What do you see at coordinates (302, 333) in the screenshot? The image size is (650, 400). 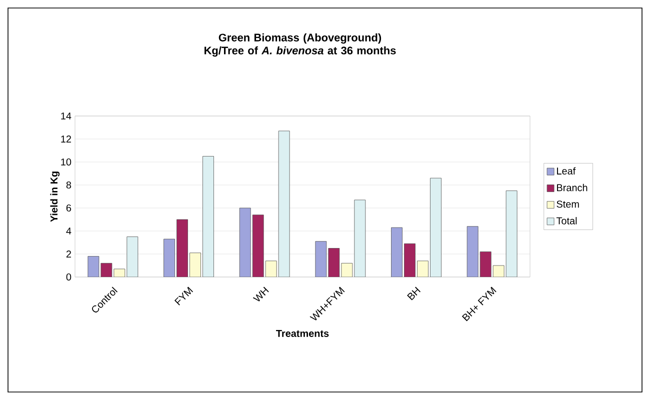 I see `x-axis-title: Treatments` at bounding box center [302, 333].